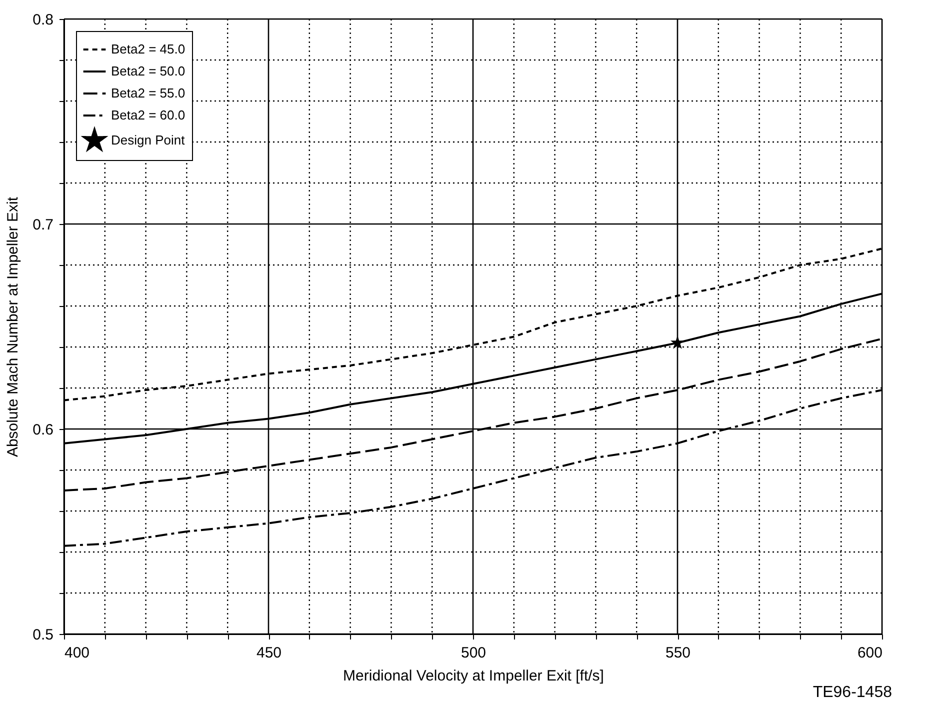 This screenshot has width=941, height=715. I want to click on x-tick-label: 600, so click(869, 653).